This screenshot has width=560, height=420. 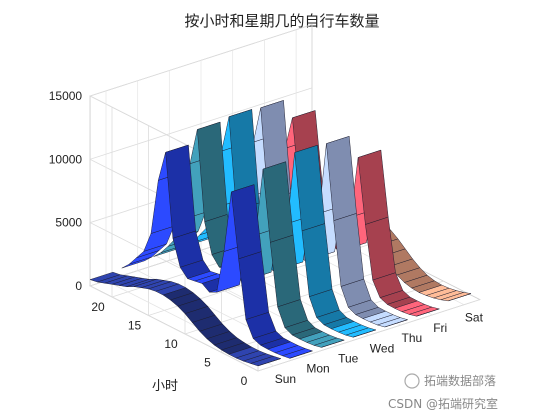 I want to click on y-axis-label: 小时, so click(x=165, y=386).